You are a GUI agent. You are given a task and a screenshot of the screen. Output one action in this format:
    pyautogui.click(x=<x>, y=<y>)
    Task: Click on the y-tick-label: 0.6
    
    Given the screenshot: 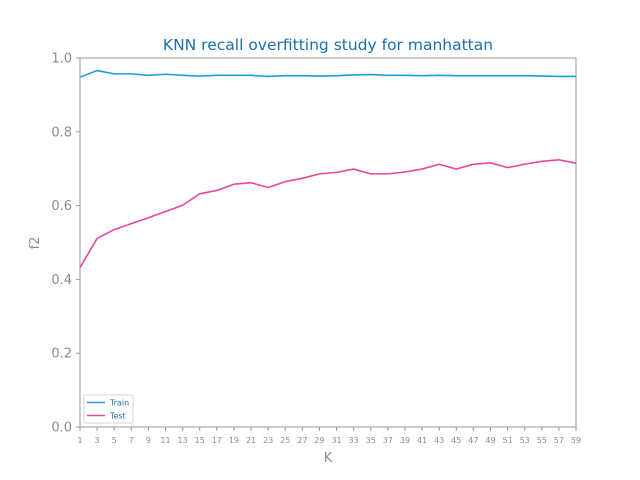 What is the action you would take?
    pyautogui.click(x=61, y=206)
    